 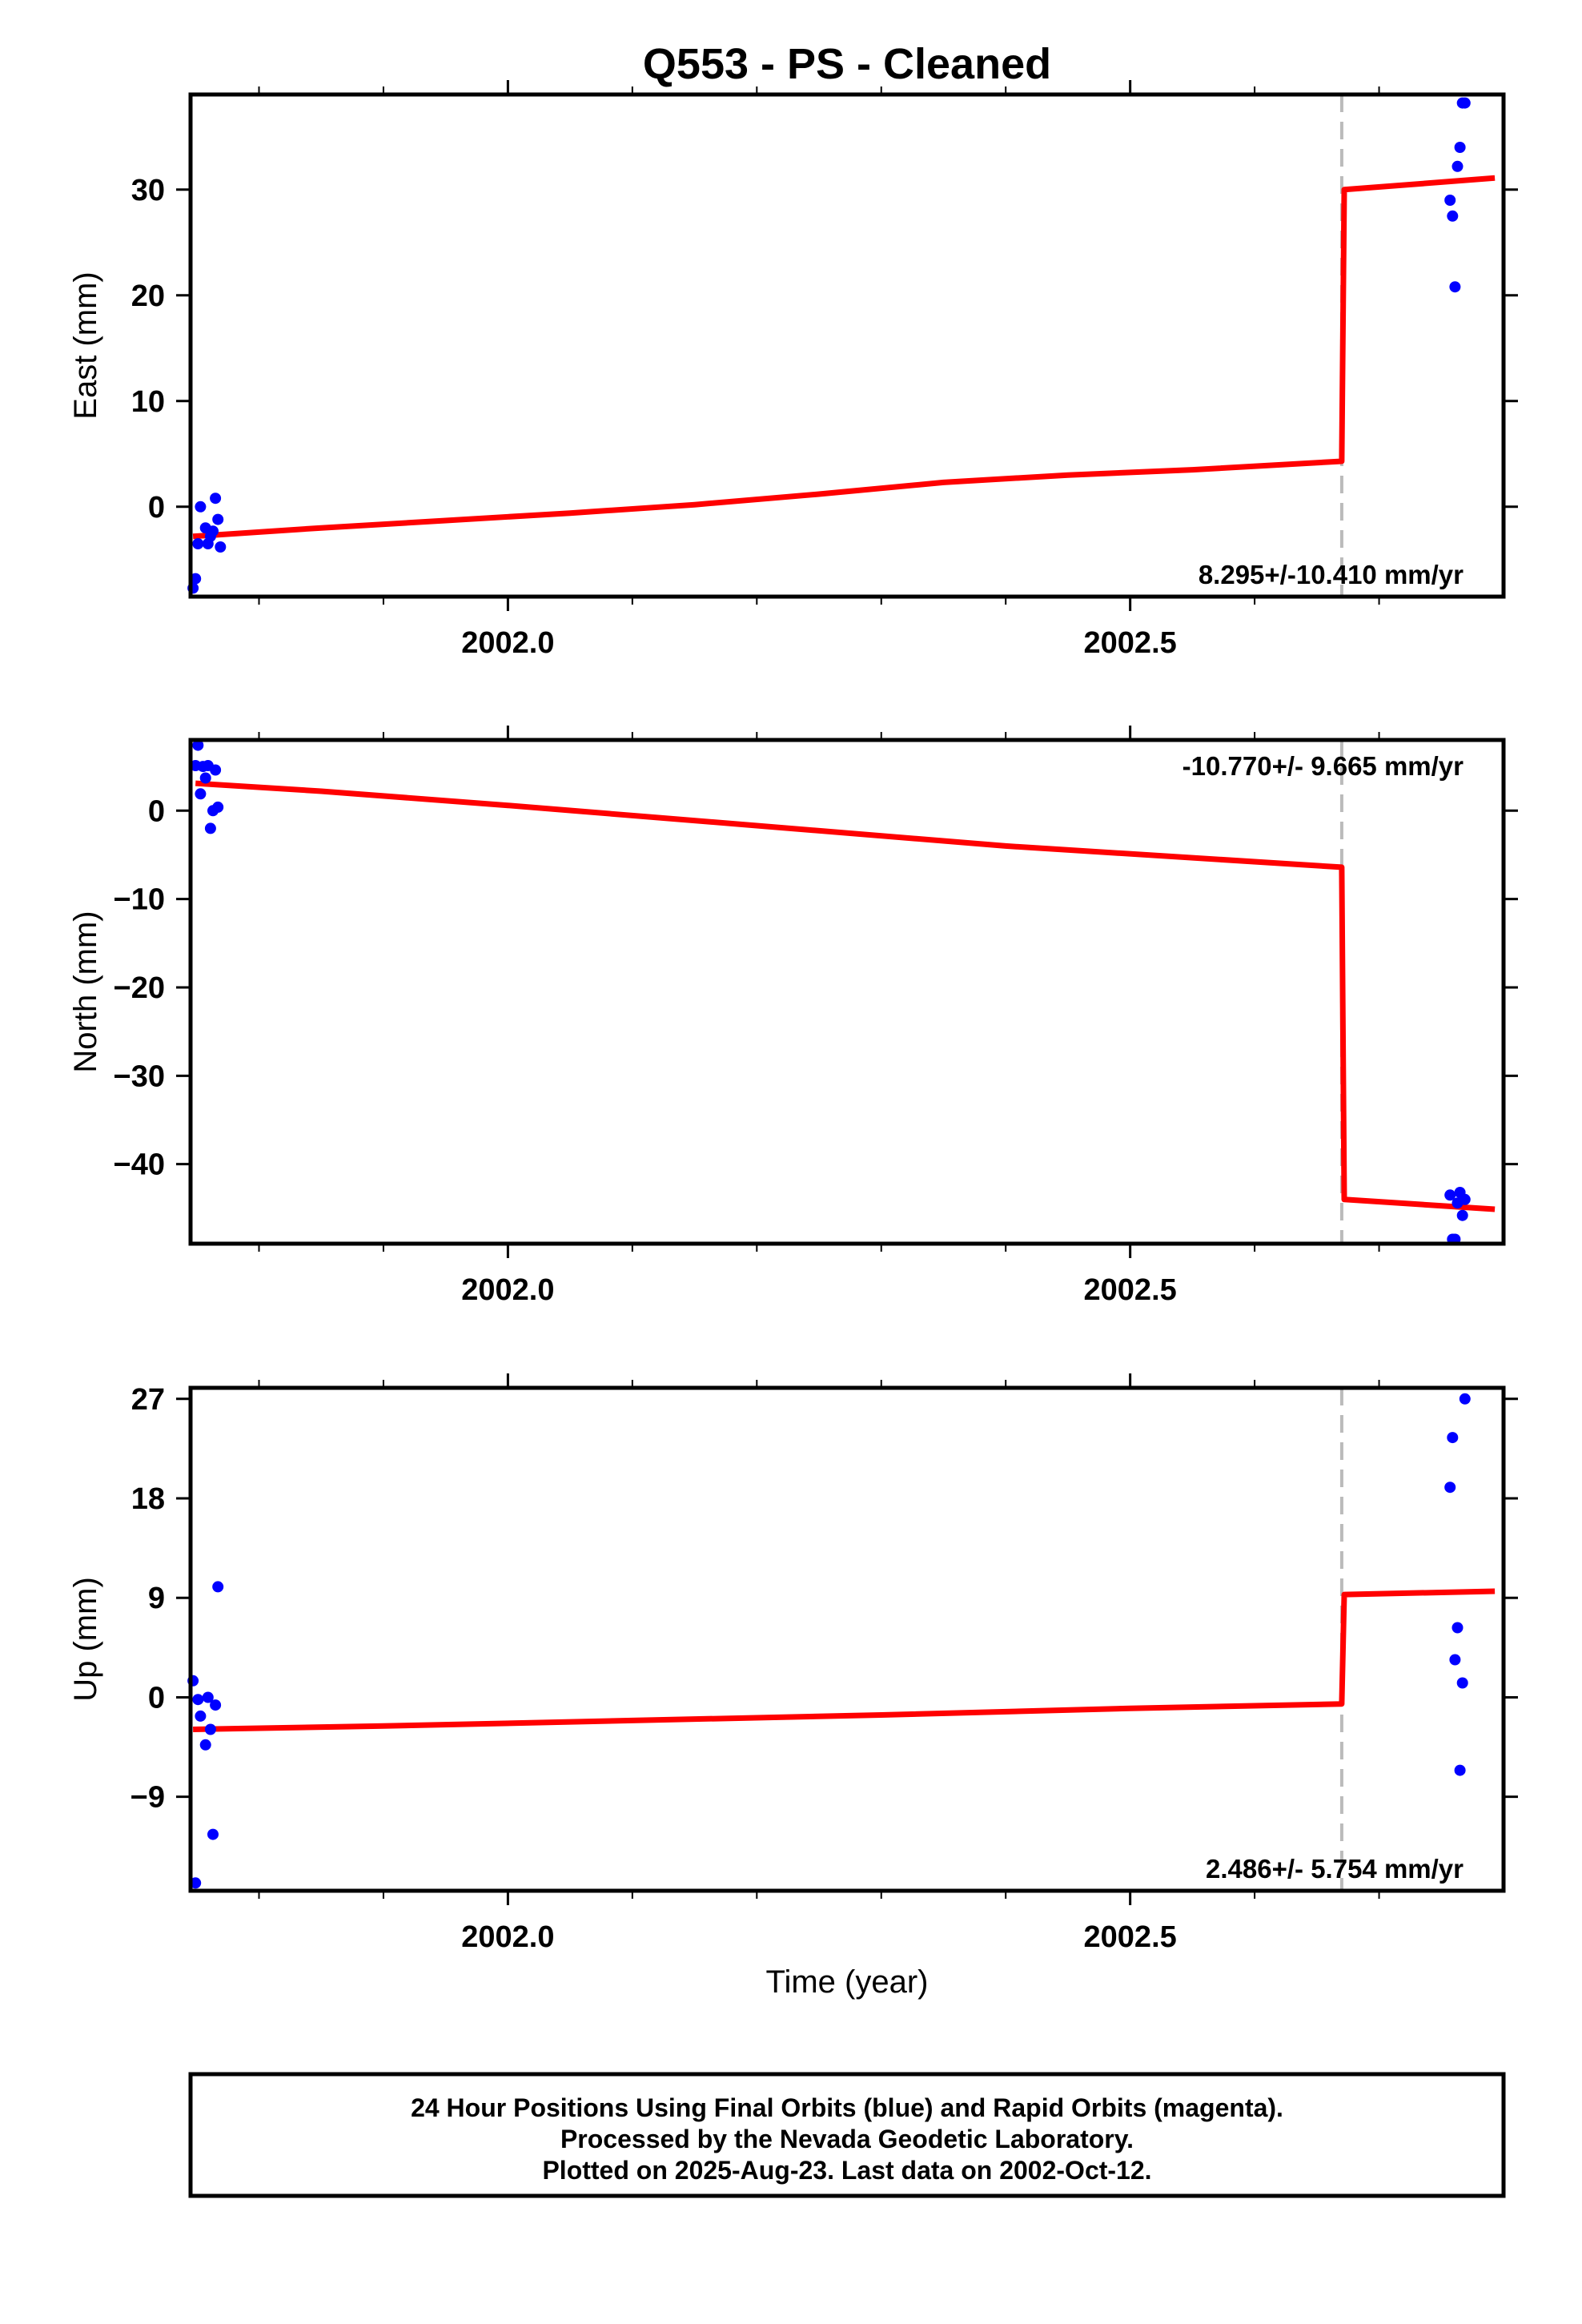 What do you see at coordinates (845, 1660) in the screenshot?
I see `up-fit-line` at bounding box center [845, 1660].